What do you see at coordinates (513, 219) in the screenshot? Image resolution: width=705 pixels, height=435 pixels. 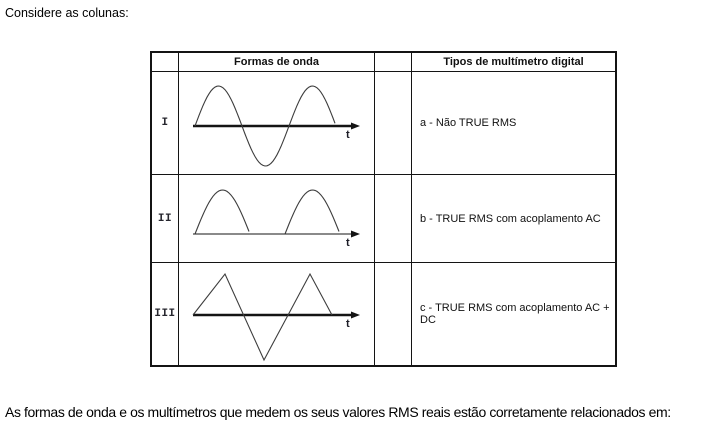 I see `multimeter-option-b: b - TRUE RMS com acoplamento AC` at bounding box center [513, 219].